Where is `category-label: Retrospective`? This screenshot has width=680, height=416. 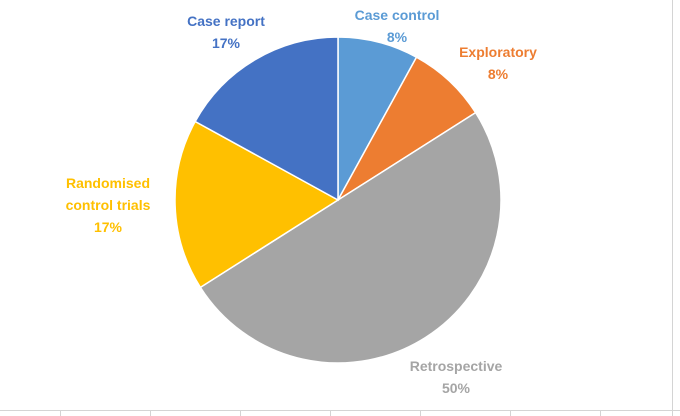 category-label: Retrospective is located at coordinates (456, 366).